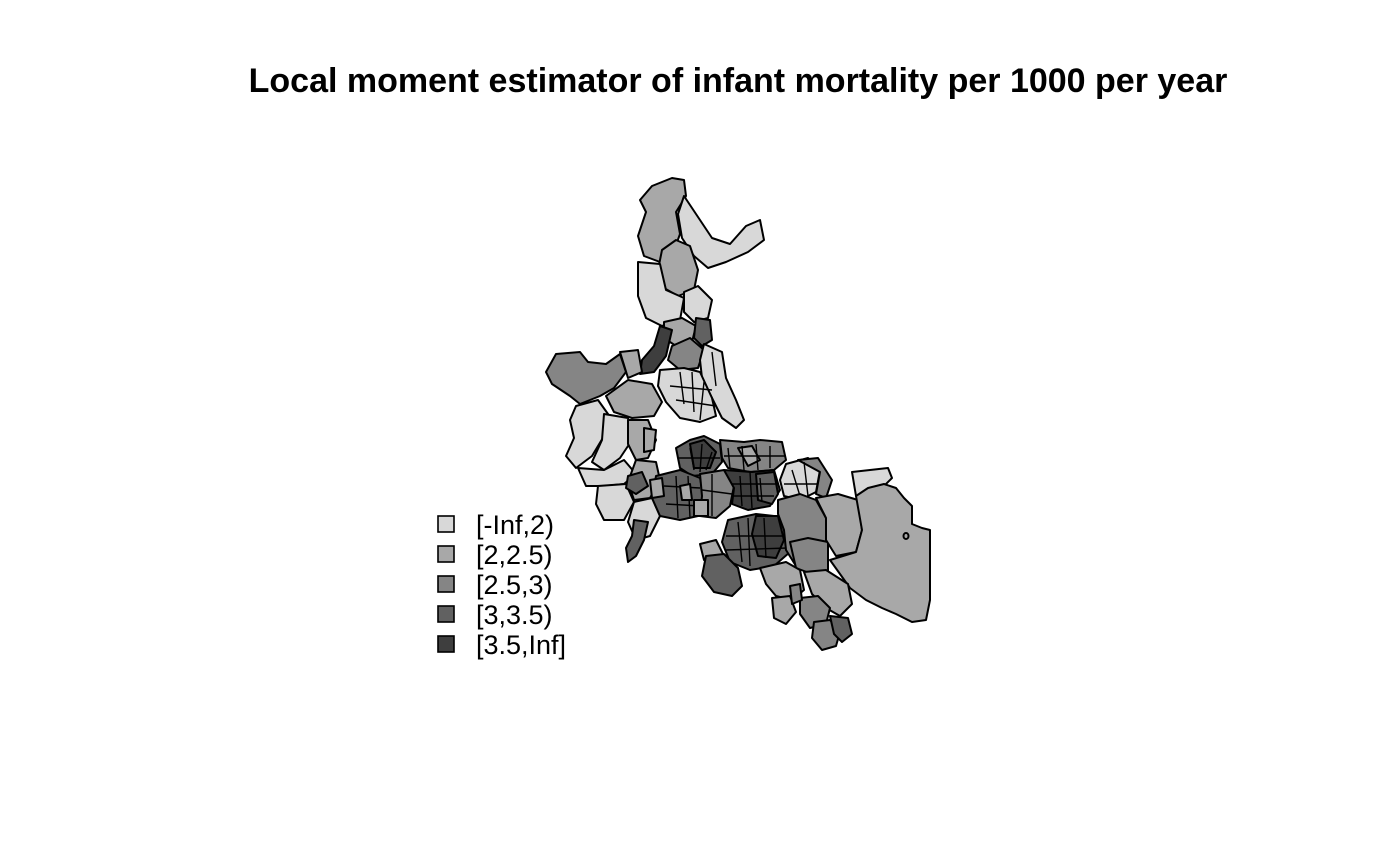 The image size is (1400, 866). Describe the element at coordinates (514, 615) in the screenshot. I see `legend-label: [3,3.5)` at that location.